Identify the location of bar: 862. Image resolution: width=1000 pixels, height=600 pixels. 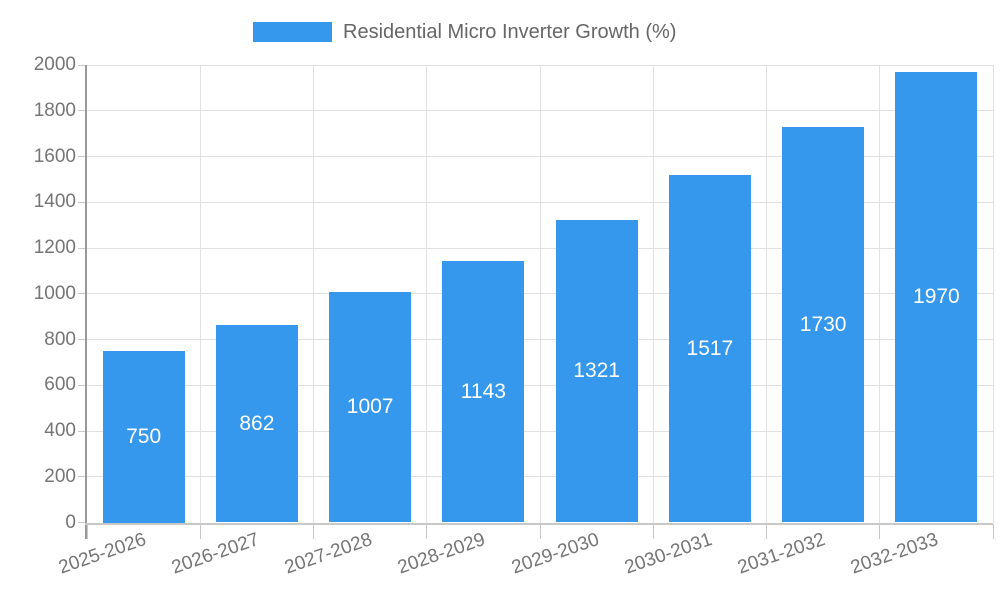
(256, 424).